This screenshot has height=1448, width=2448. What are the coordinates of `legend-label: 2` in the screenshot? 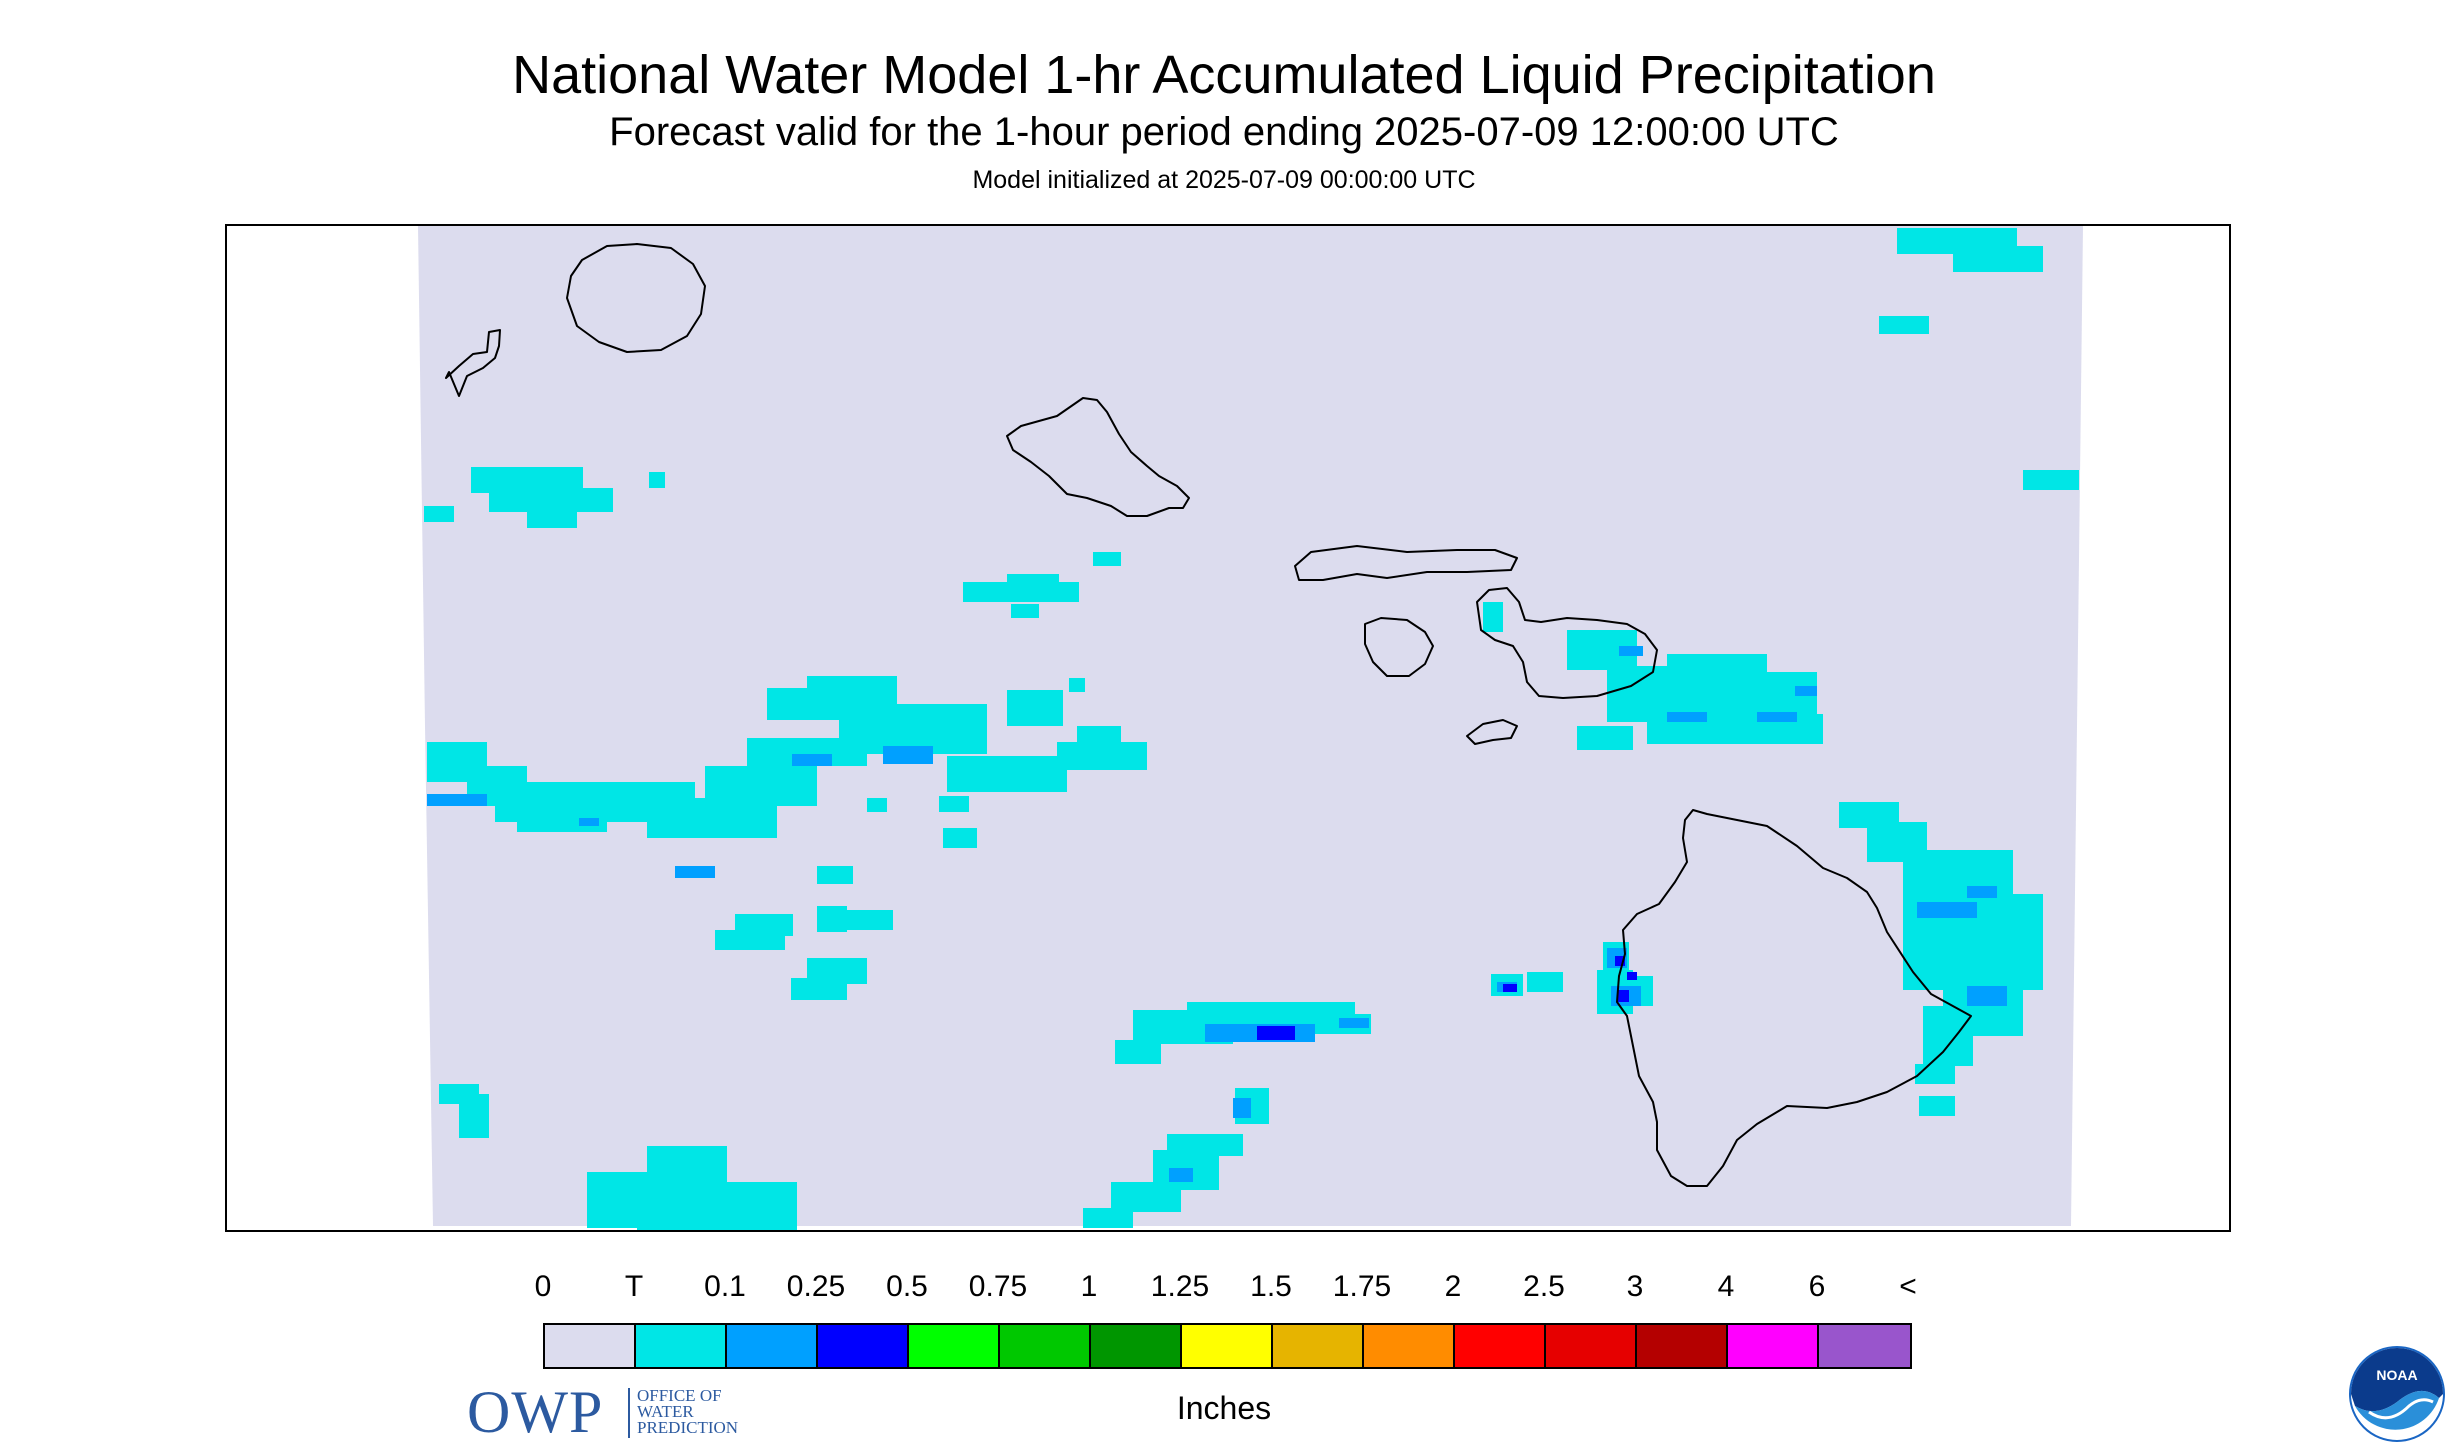 It's located at (1453, 1286).